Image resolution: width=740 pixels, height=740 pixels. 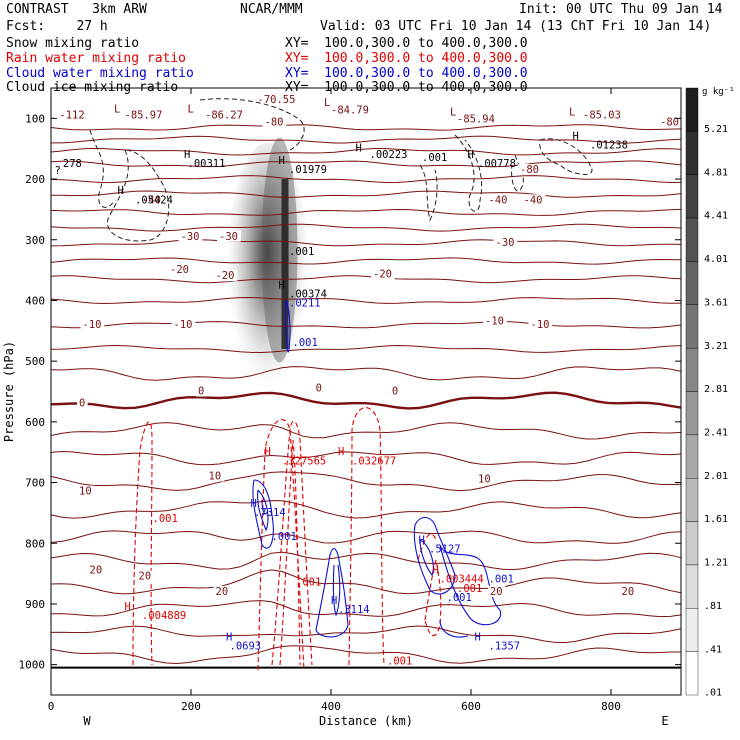 I want to click on y-tick-label: 900, so click(x=35, y=604).